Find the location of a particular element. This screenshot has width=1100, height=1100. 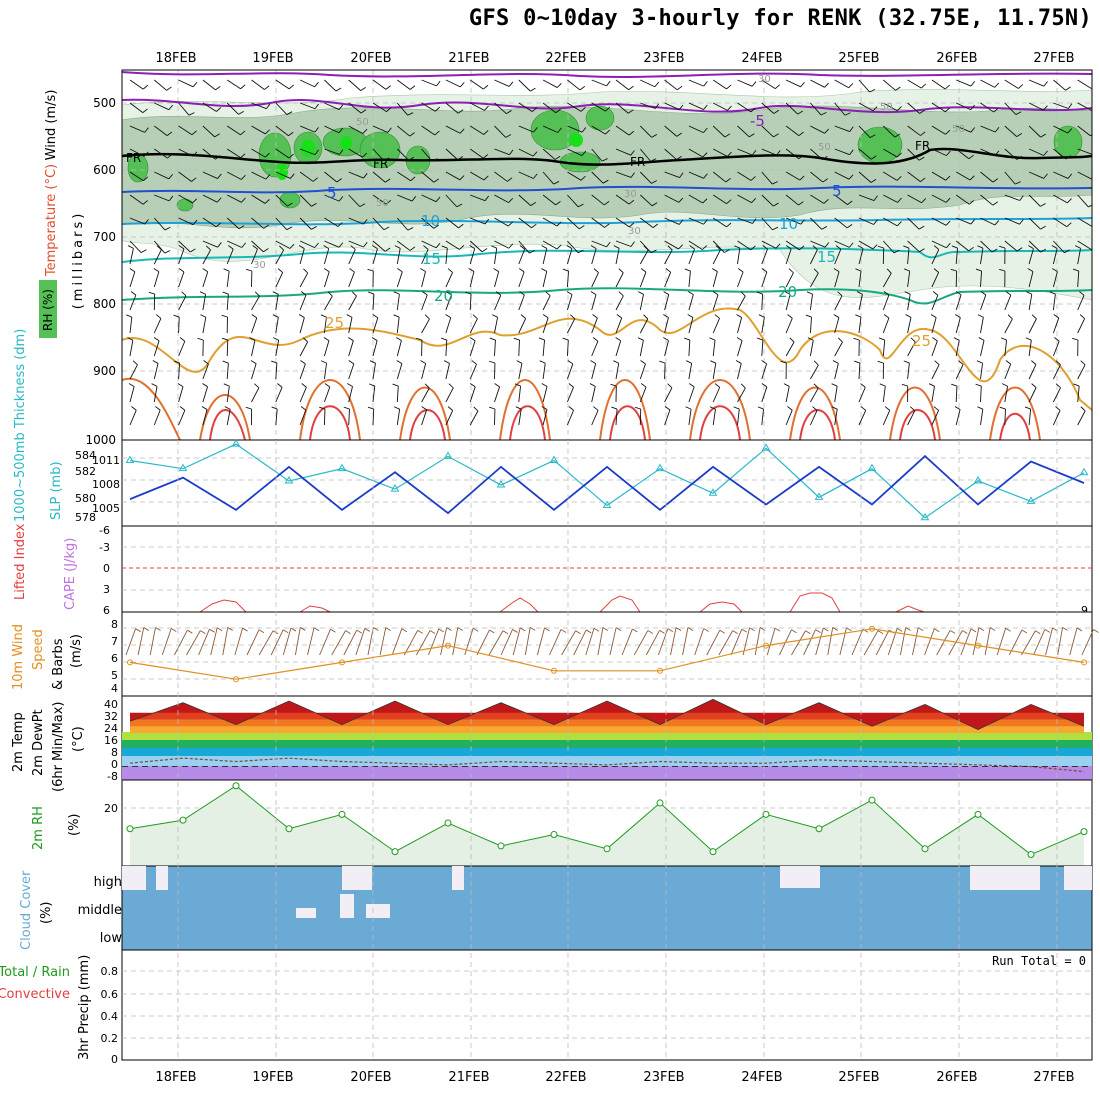

ylabel-2m-rh: 2m RH is located at coordinates (38, 828).